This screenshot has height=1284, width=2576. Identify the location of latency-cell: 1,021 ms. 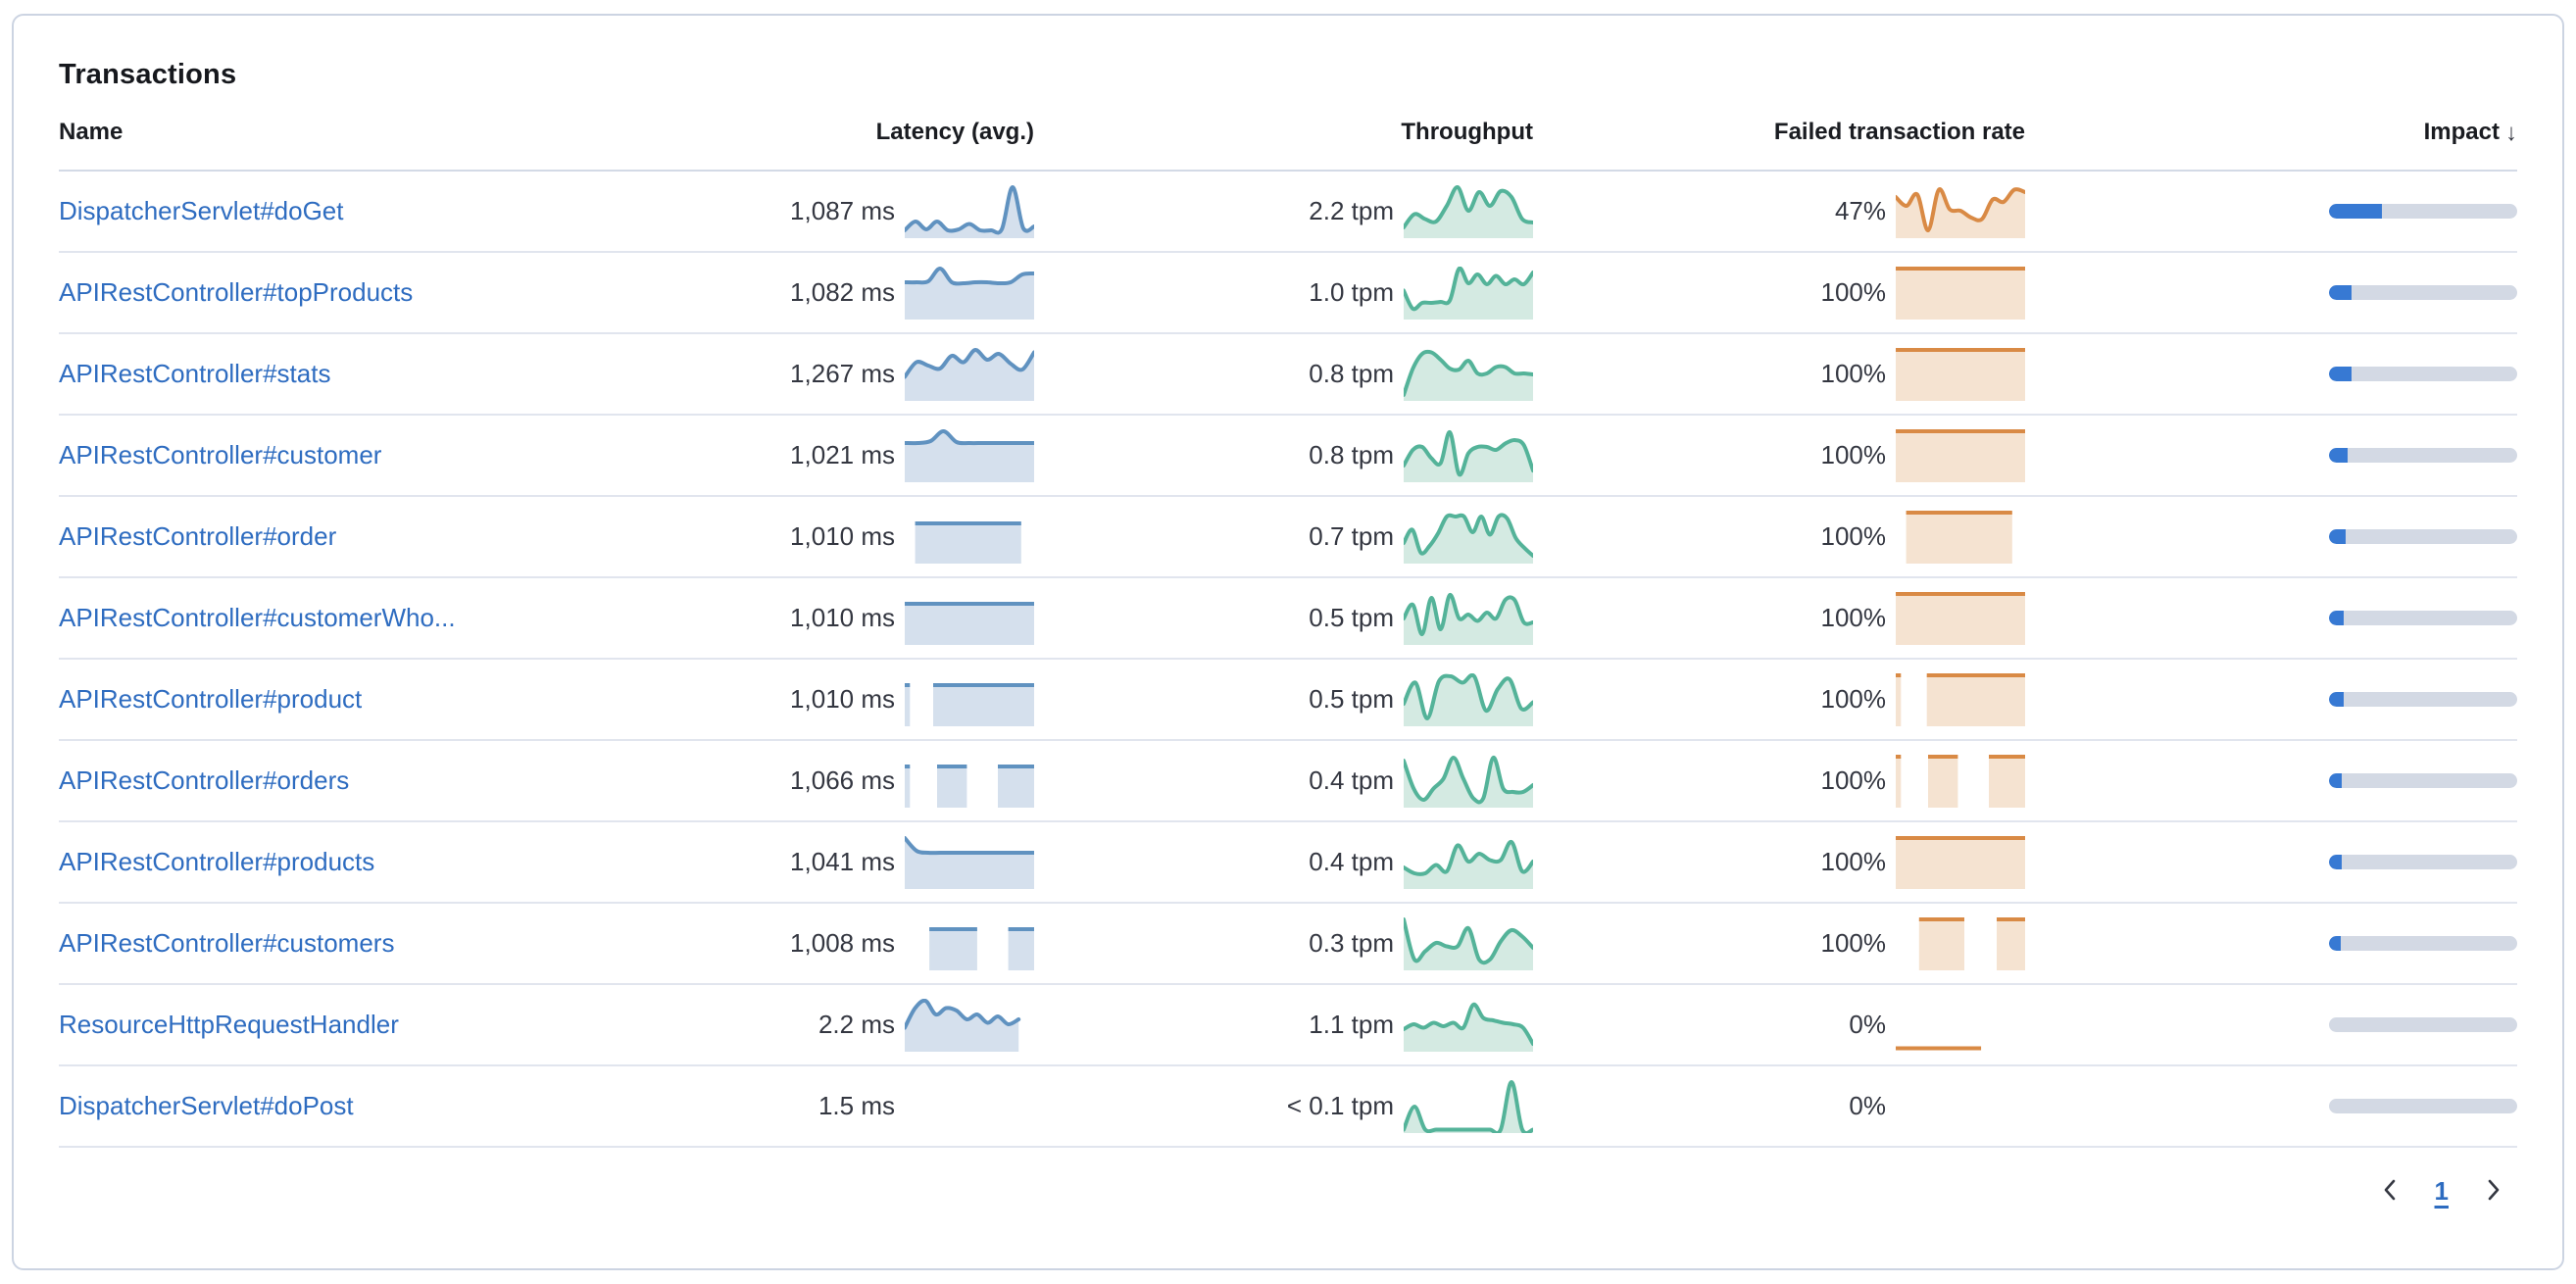
(830, 455).